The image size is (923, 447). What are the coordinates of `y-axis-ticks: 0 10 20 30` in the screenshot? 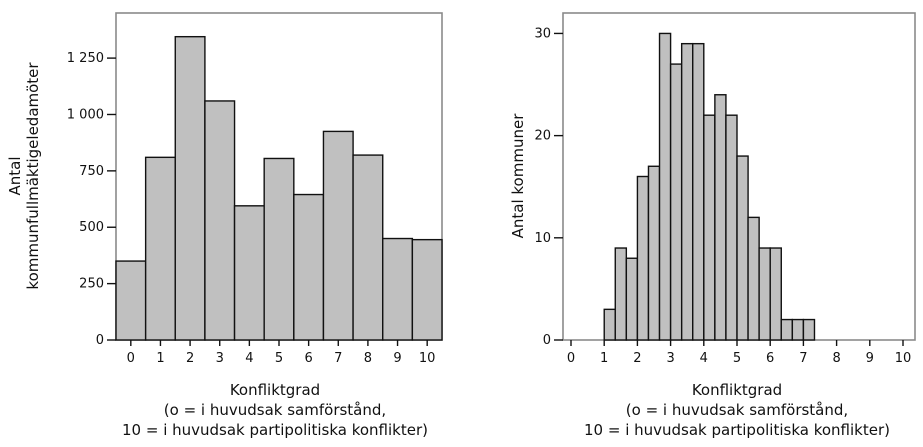 It's located at (548, 187).